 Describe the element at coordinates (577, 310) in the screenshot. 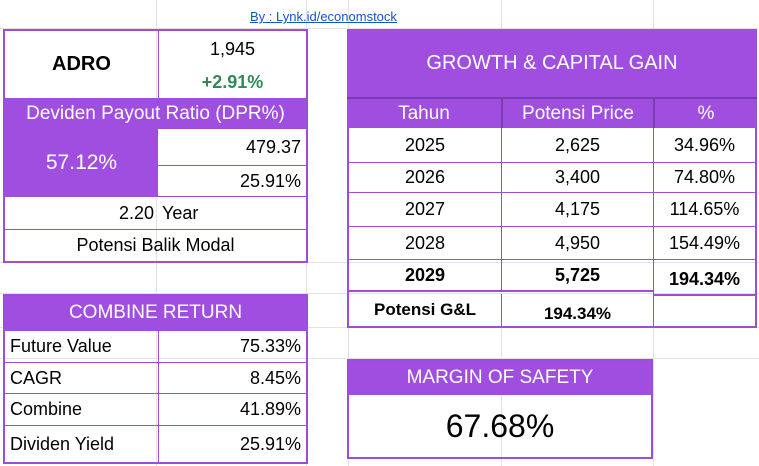

I see `potensi-gl-value: 194.34%` at that location.